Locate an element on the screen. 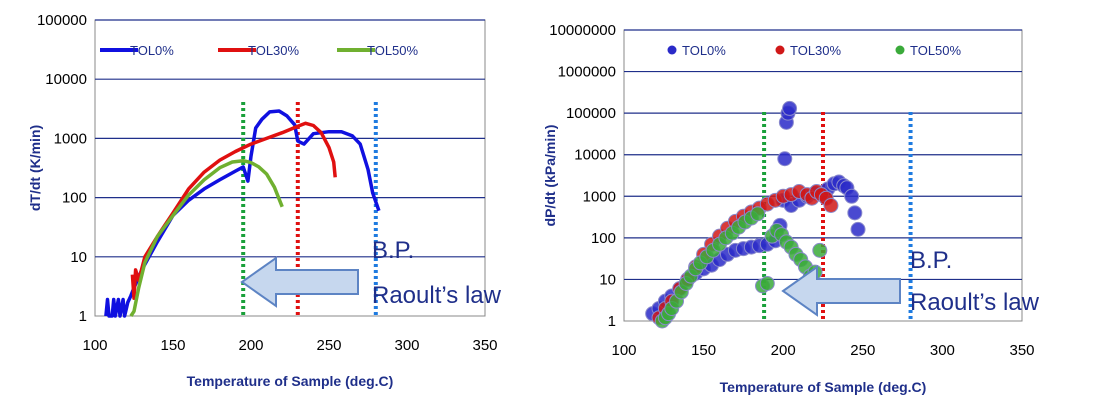  y-axis-label: dP/dt (kPa/min) is located at coordinates (550, 176).